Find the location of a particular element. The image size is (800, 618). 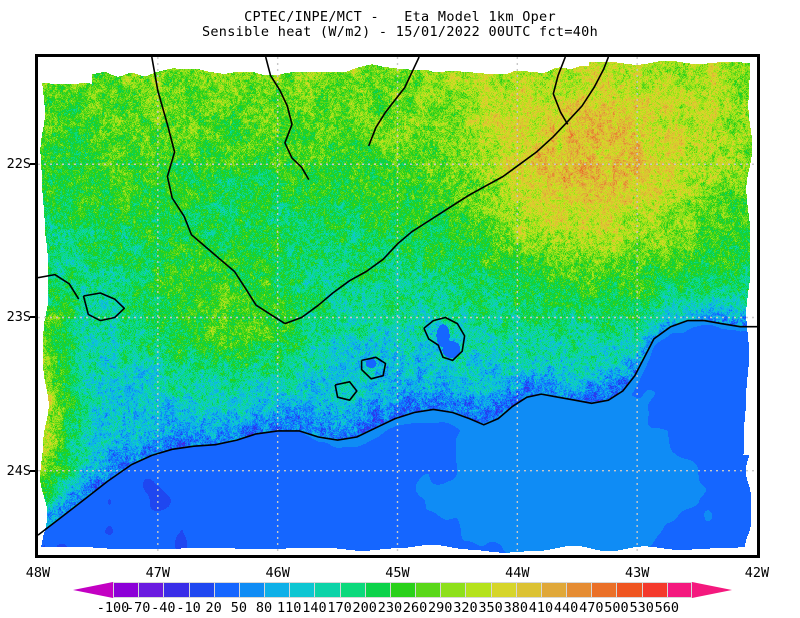

river-outline is located at coordinates (59, 286).